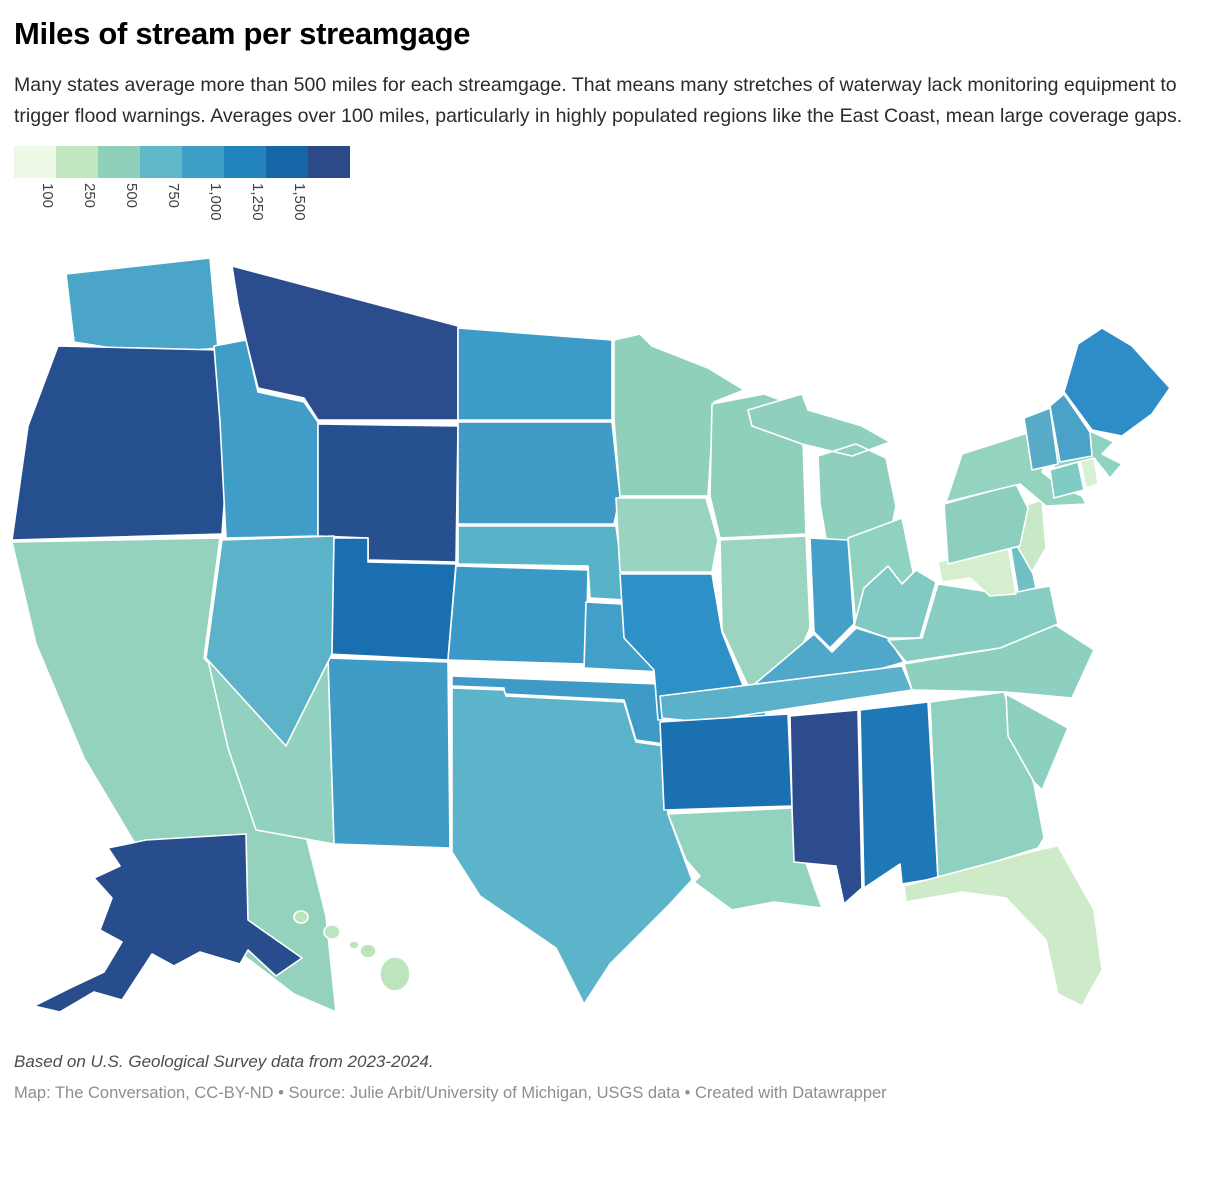 The width and height of the screenshot is (1220, 1182). Describe the element at coordinates (131, 196) in the screenshot. I see `legend-tick-label: 500` at that location.